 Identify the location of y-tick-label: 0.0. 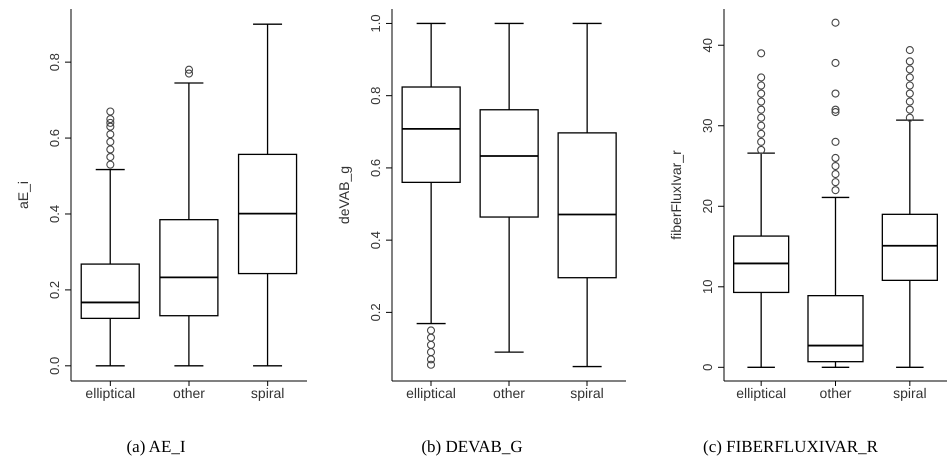
(54, 365).